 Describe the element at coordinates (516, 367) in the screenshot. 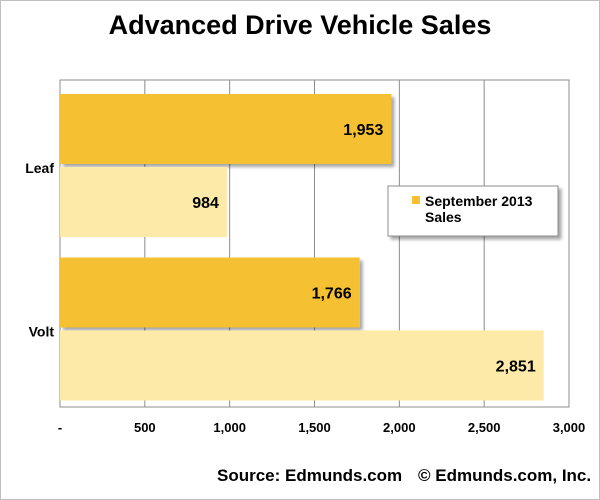

I see `data-label: 2,851` at that location.